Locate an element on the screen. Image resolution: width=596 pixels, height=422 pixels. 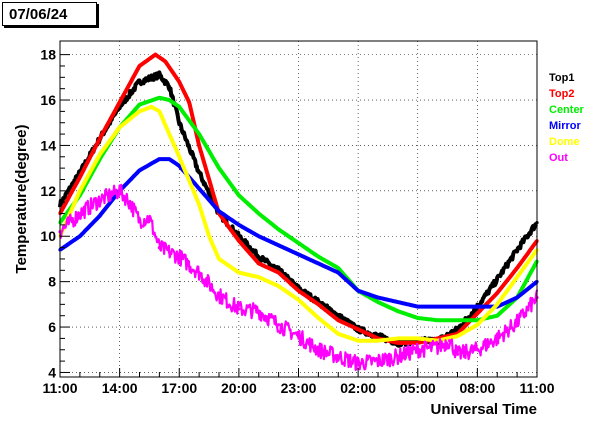
y-tick-label: 8 is located at coordinates (52, 282).